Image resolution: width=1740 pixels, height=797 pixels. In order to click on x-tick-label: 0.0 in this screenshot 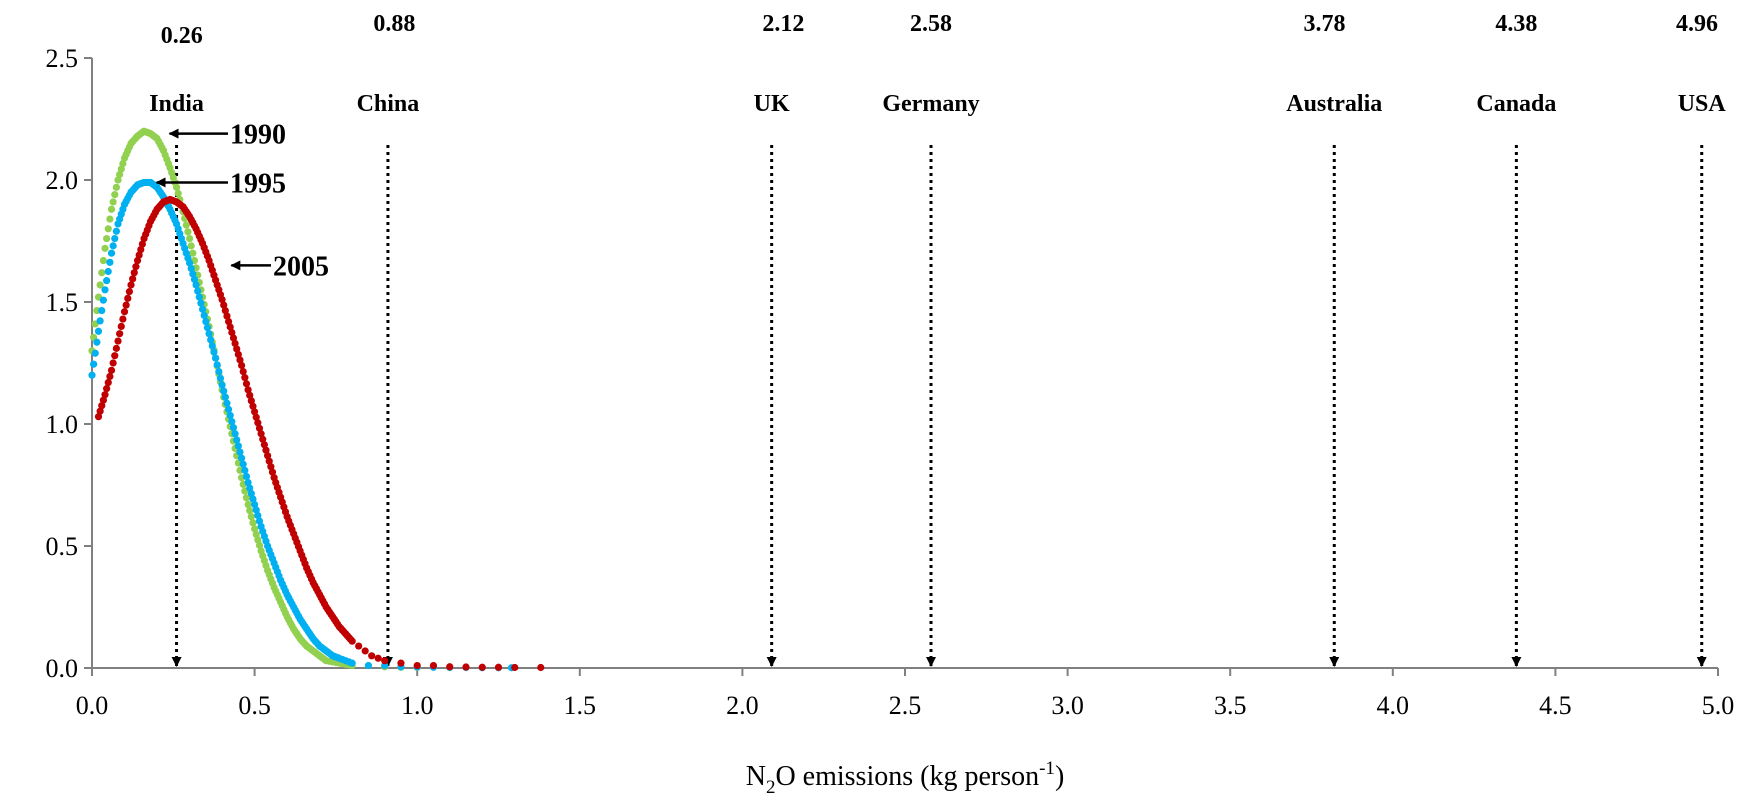, I will do `click(92, 705)`.